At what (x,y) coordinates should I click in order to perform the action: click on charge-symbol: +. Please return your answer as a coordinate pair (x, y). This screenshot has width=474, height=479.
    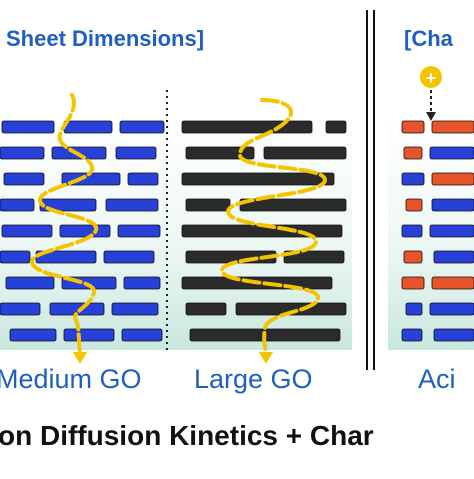
    Looking at the image, I should click on (431, 78).